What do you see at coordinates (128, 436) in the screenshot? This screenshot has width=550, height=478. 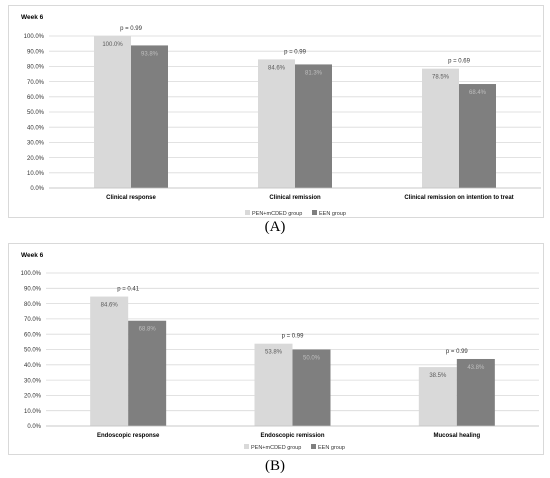 I see `x-category-label: Endoscopic response` at bounding box center [128, 436].